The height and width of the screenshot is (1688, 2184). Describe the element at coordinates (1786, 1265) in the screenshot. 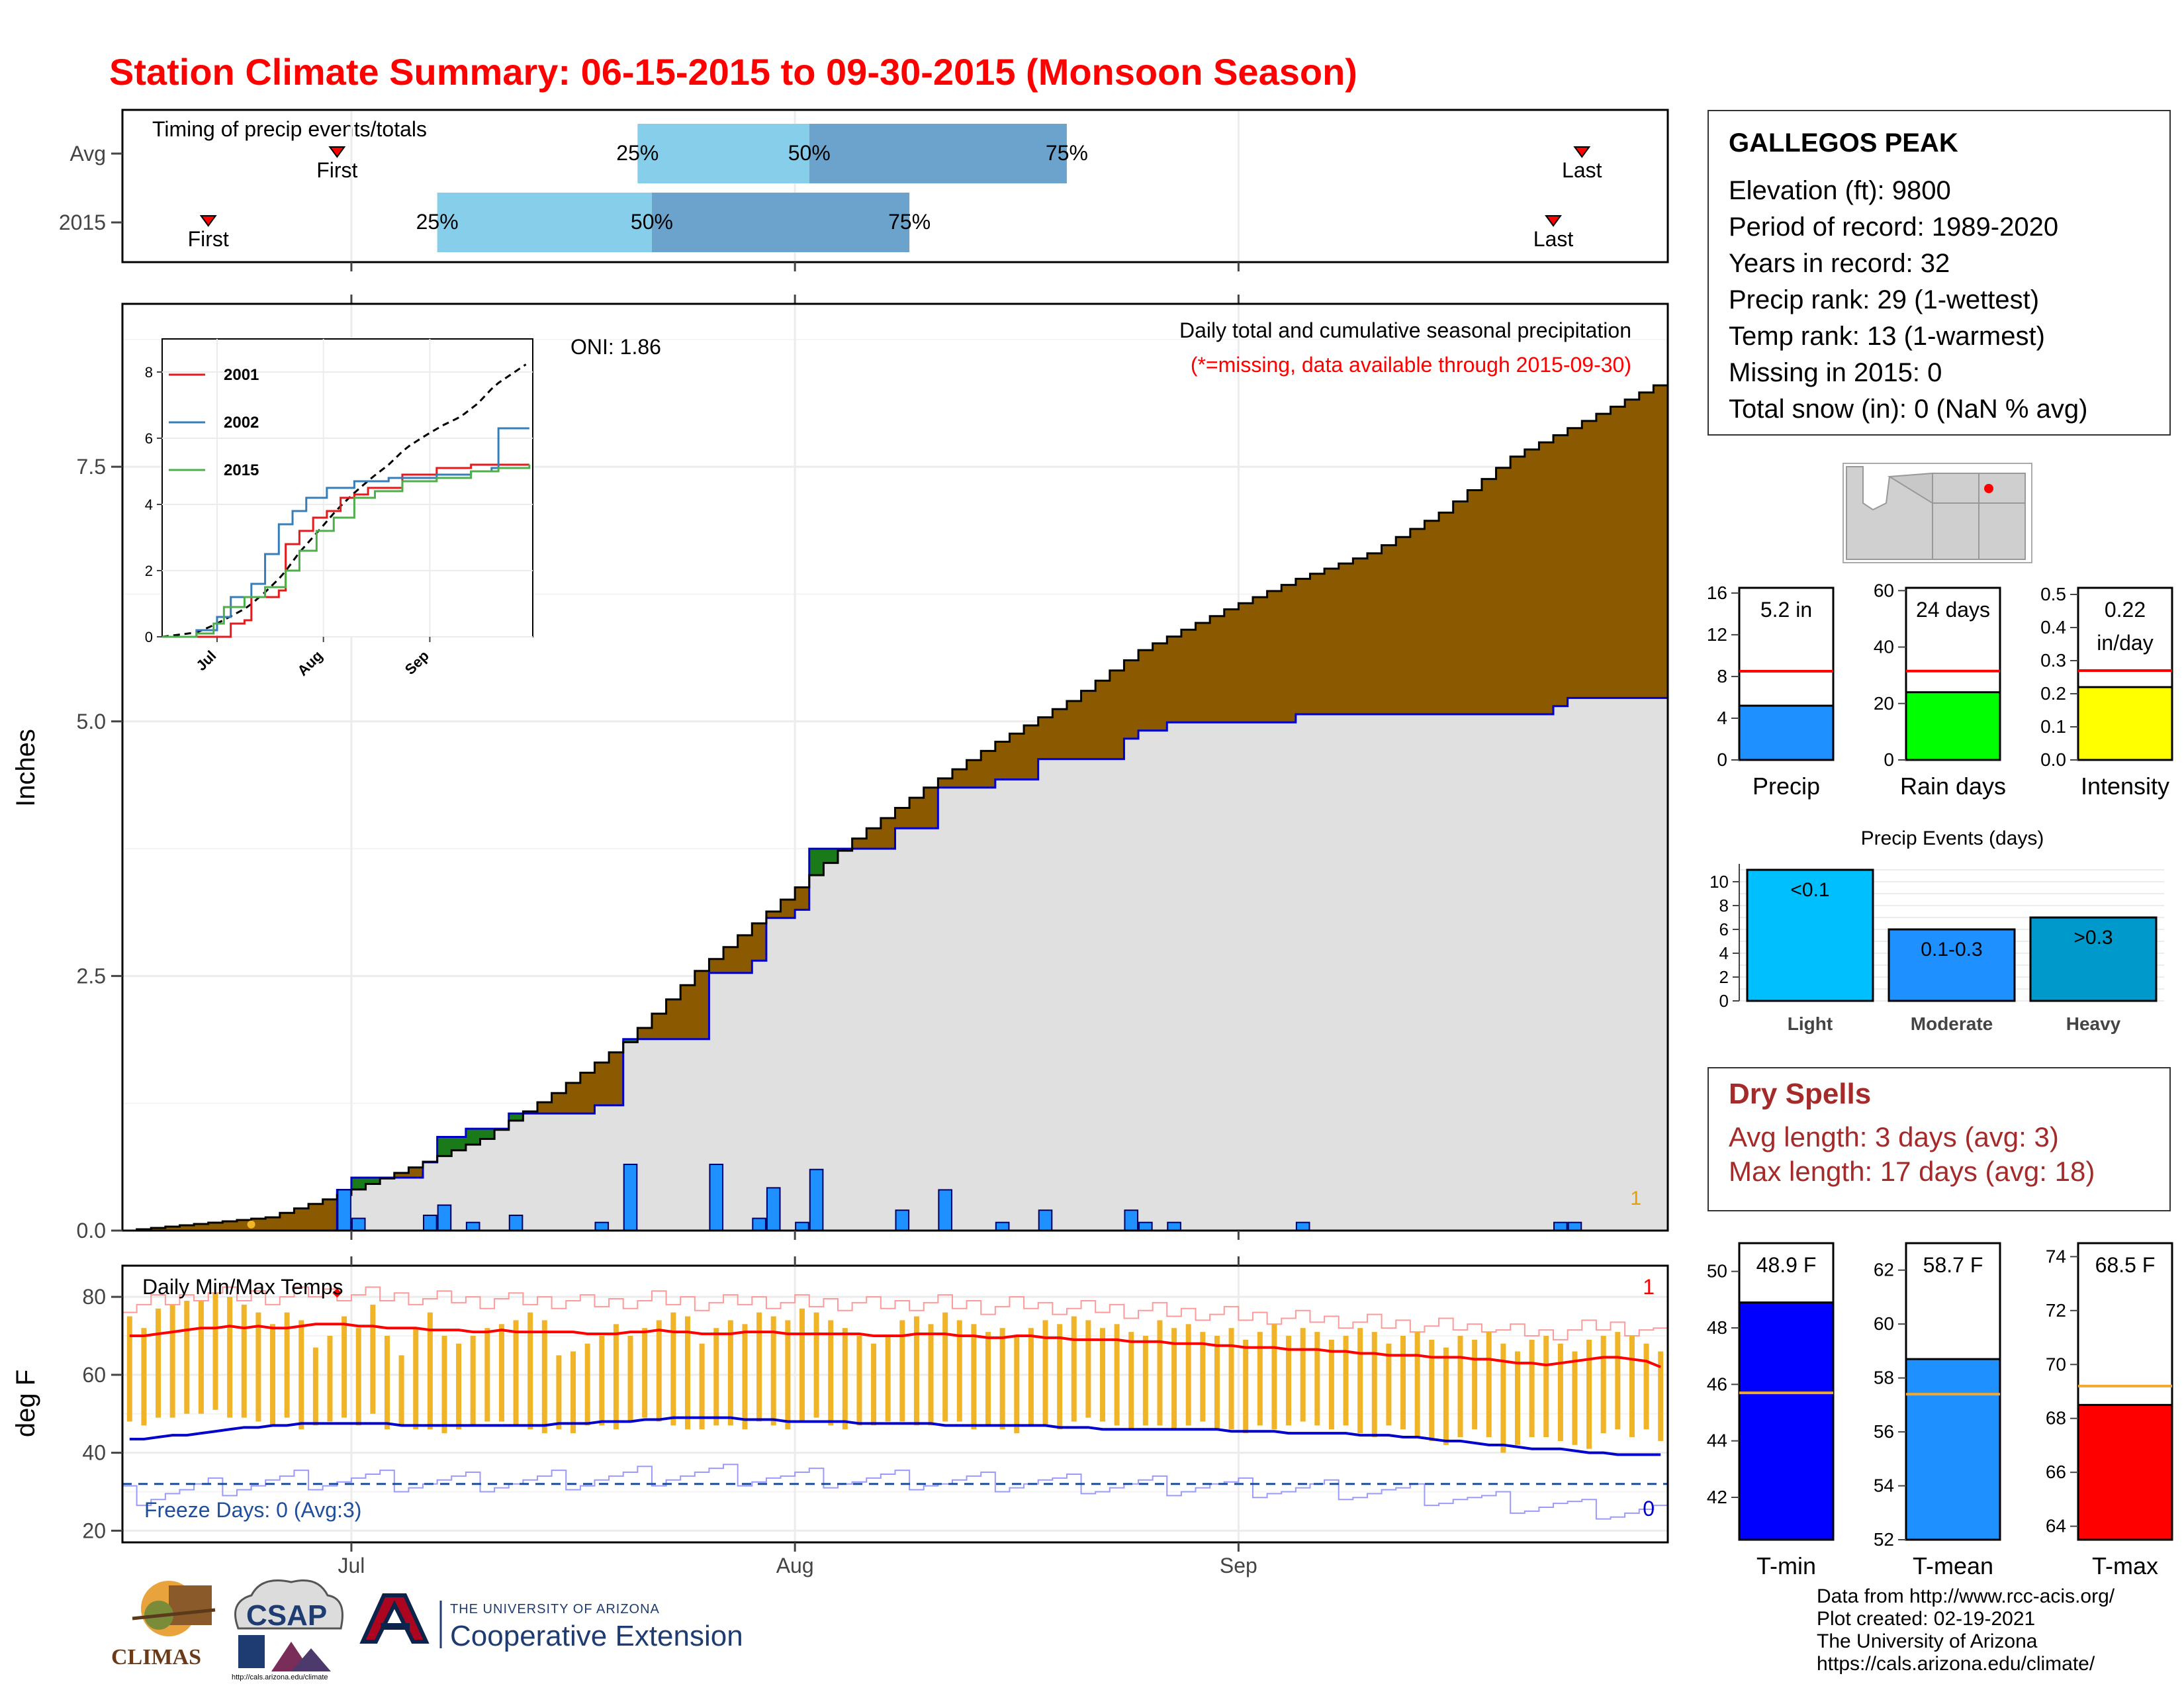

I see `mini-chart-value-label: 48.9 F` at that location.